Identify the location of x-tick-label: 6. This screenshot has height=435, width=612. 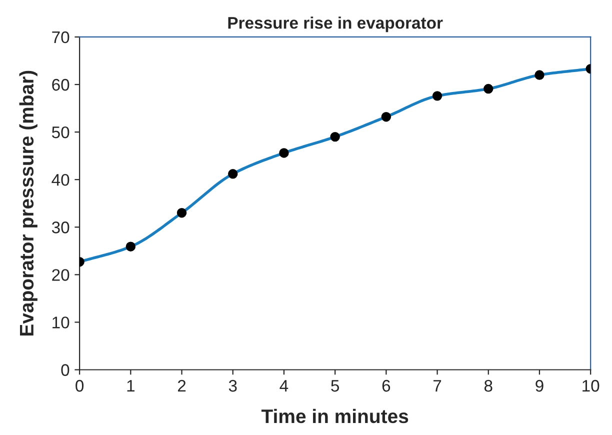
(386, 386).